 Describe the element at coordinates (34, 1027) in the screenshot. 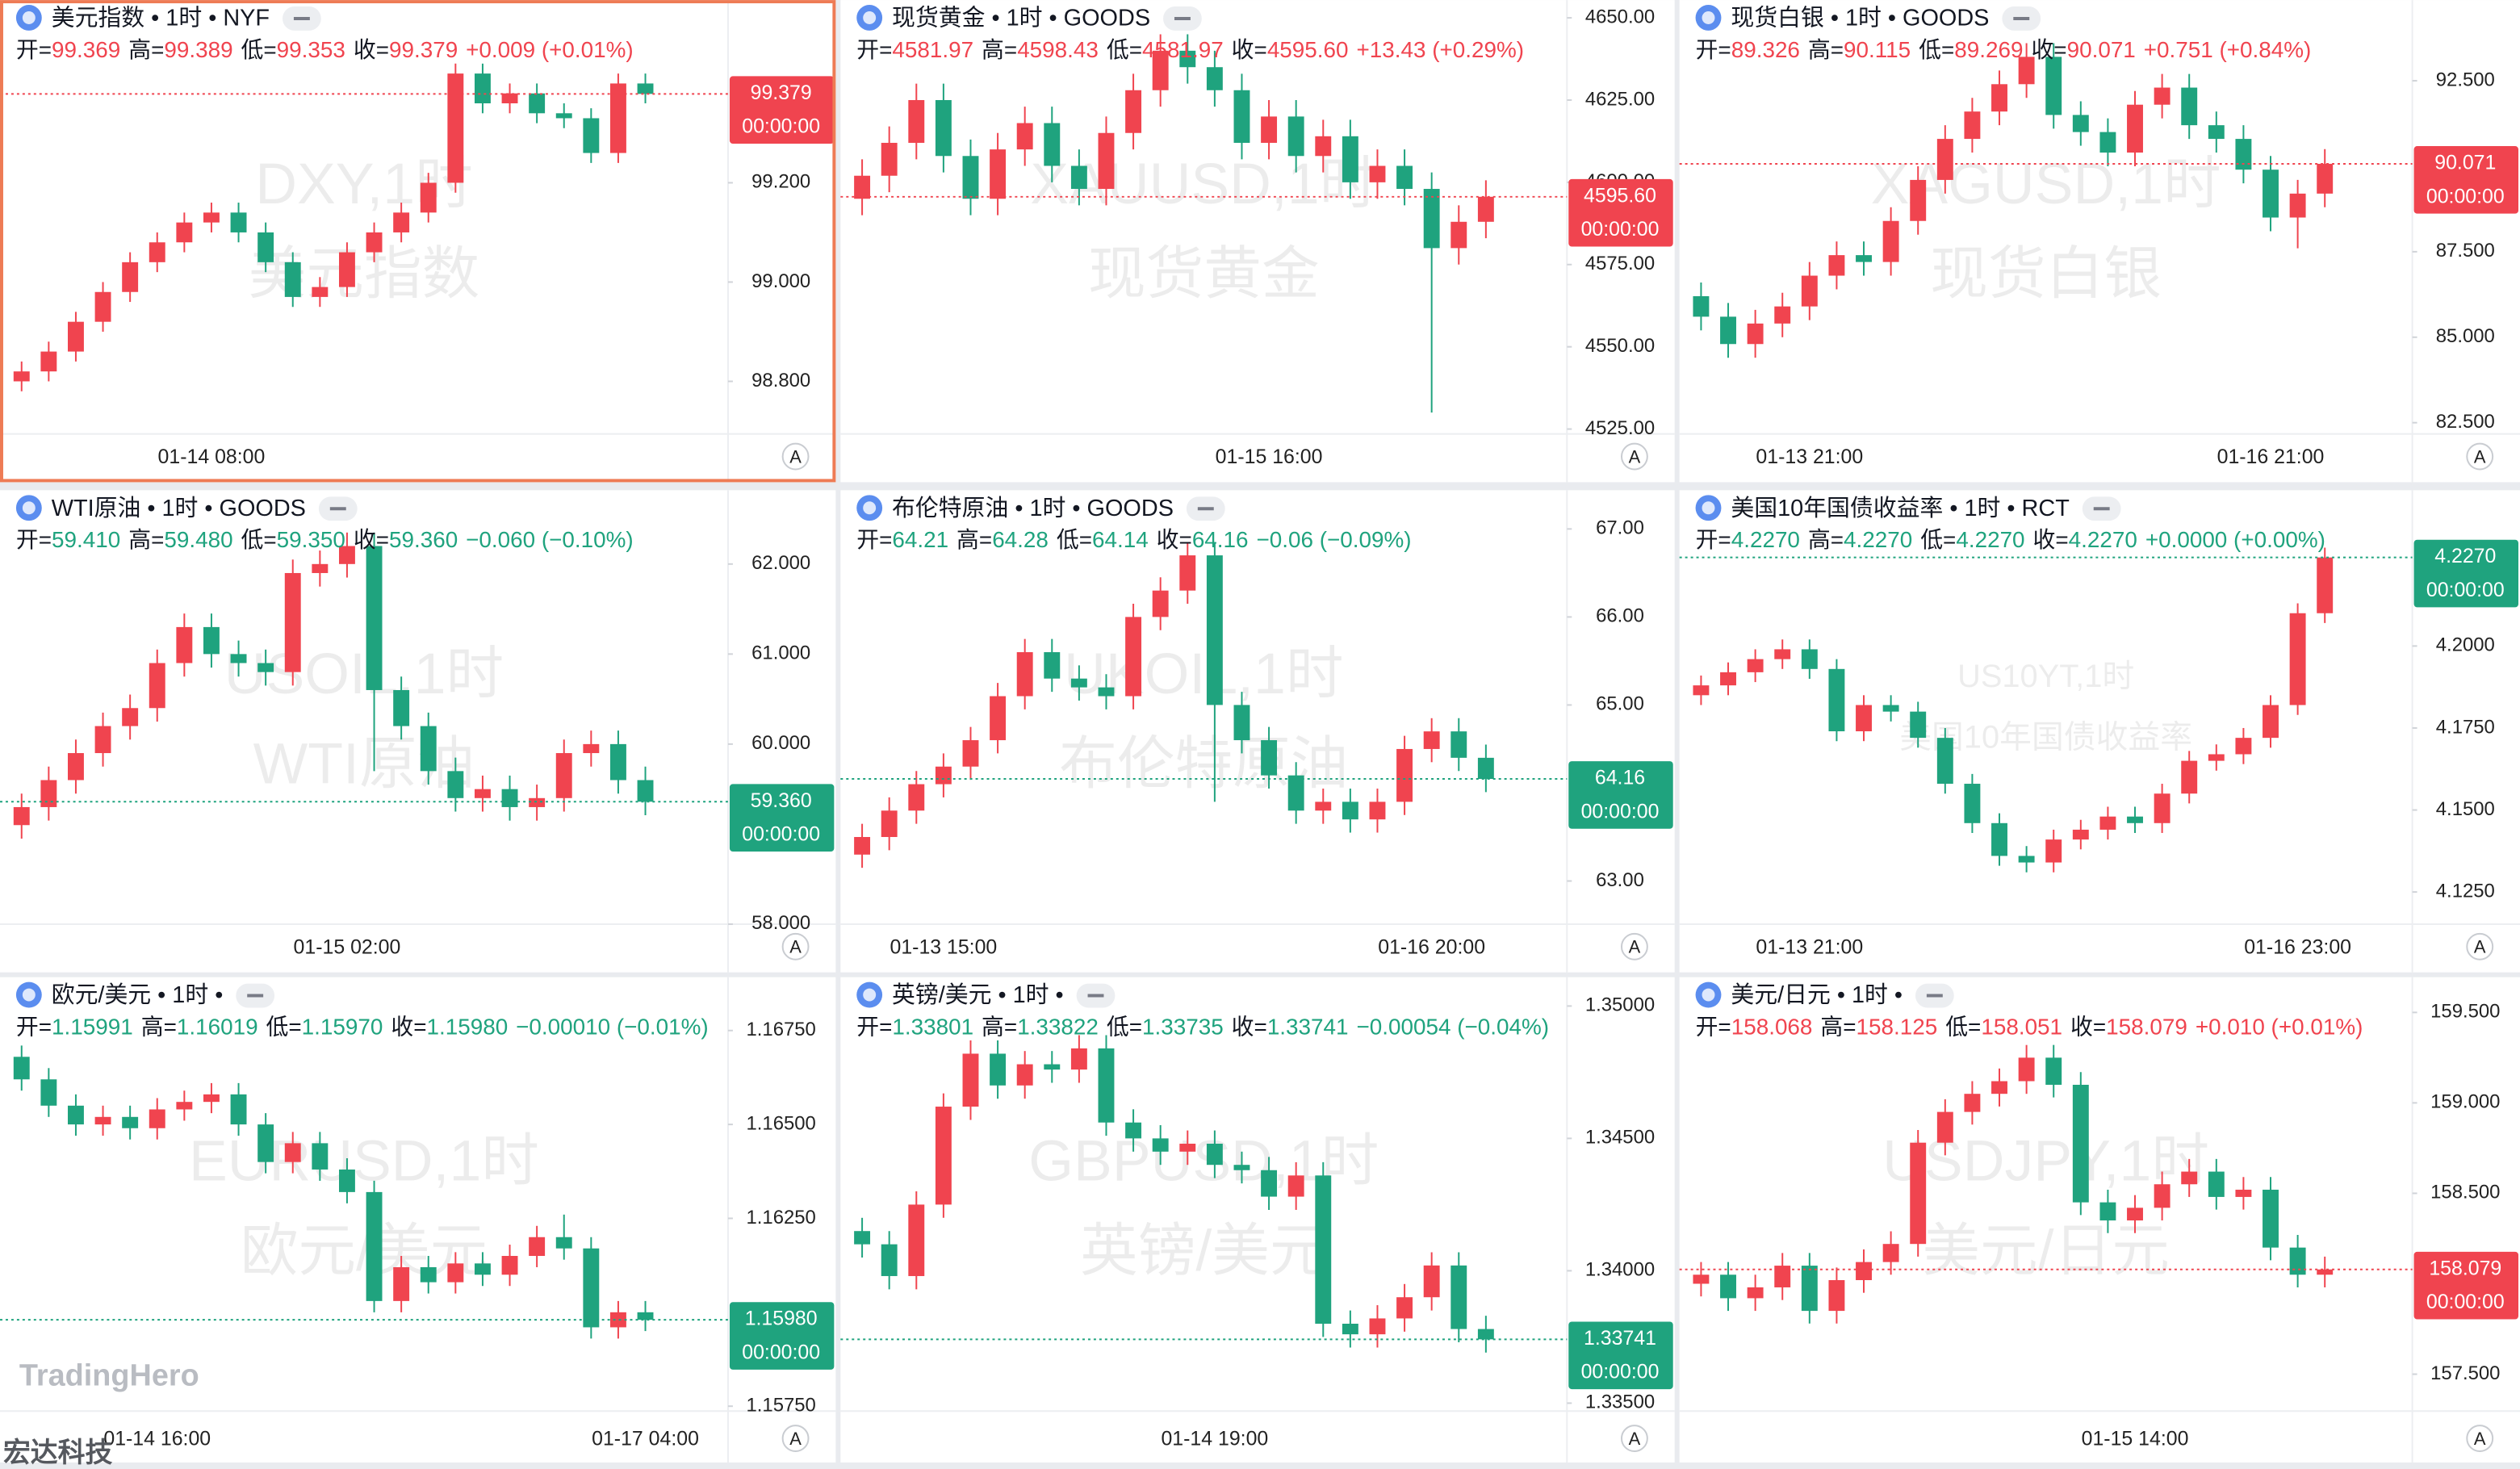

I see `ohlc-label: 开=` at that location.